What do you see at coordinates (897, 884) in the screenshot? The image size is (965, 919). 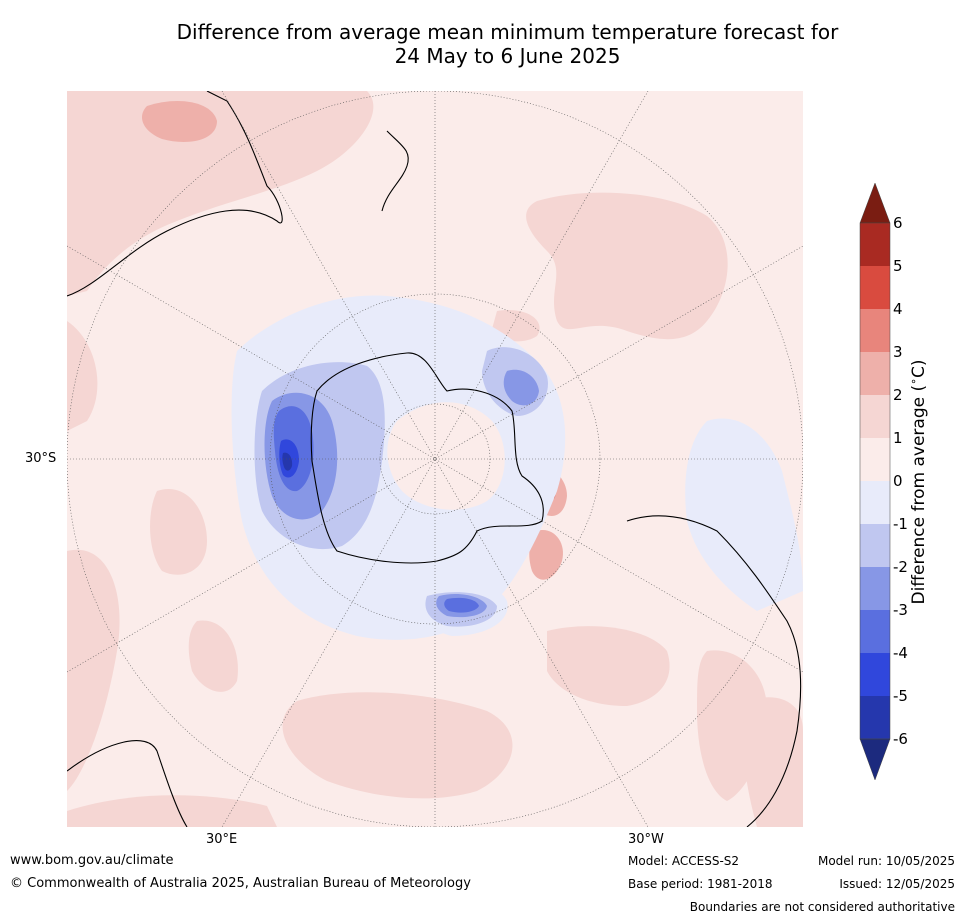 I see `issued-text: Issued: 12/05/2025` at bounding box center [897, 884].